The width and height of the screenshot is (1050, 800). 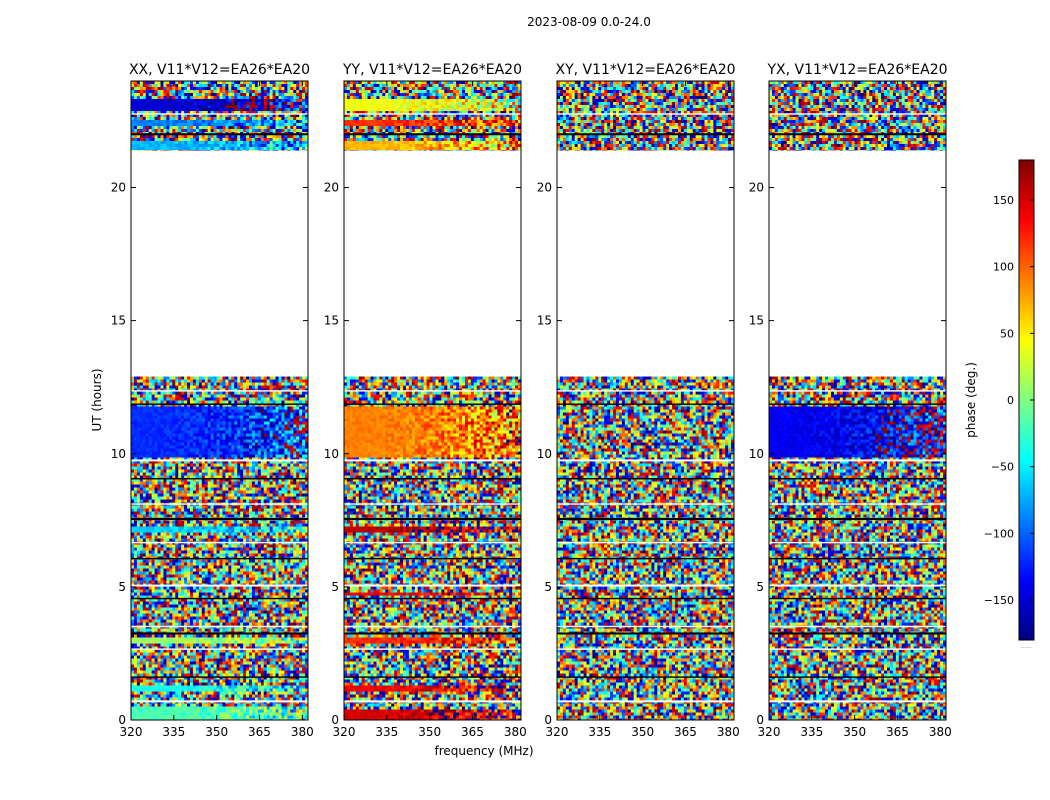 I want to click on colorbar-ticks: 150 100 50 0 −50 −100 −150, so click(x=1009, y=400).